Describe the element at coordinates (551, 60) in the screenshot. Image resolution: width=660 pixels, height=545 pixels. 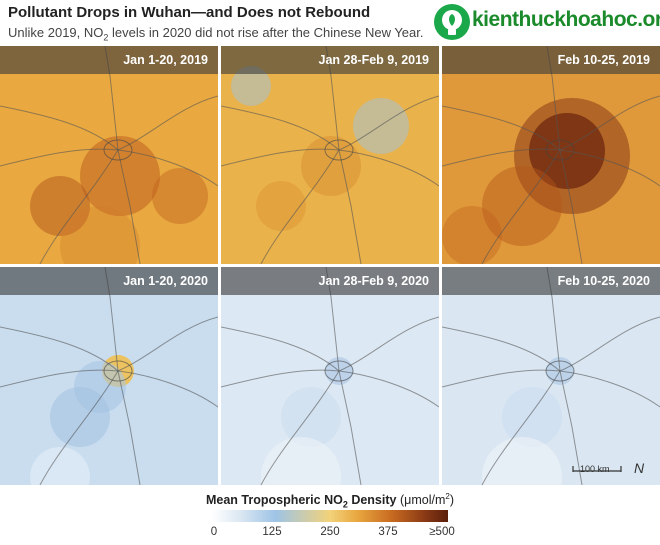
I see `panel-date-label: Feb 10-25, 2019` at that location.